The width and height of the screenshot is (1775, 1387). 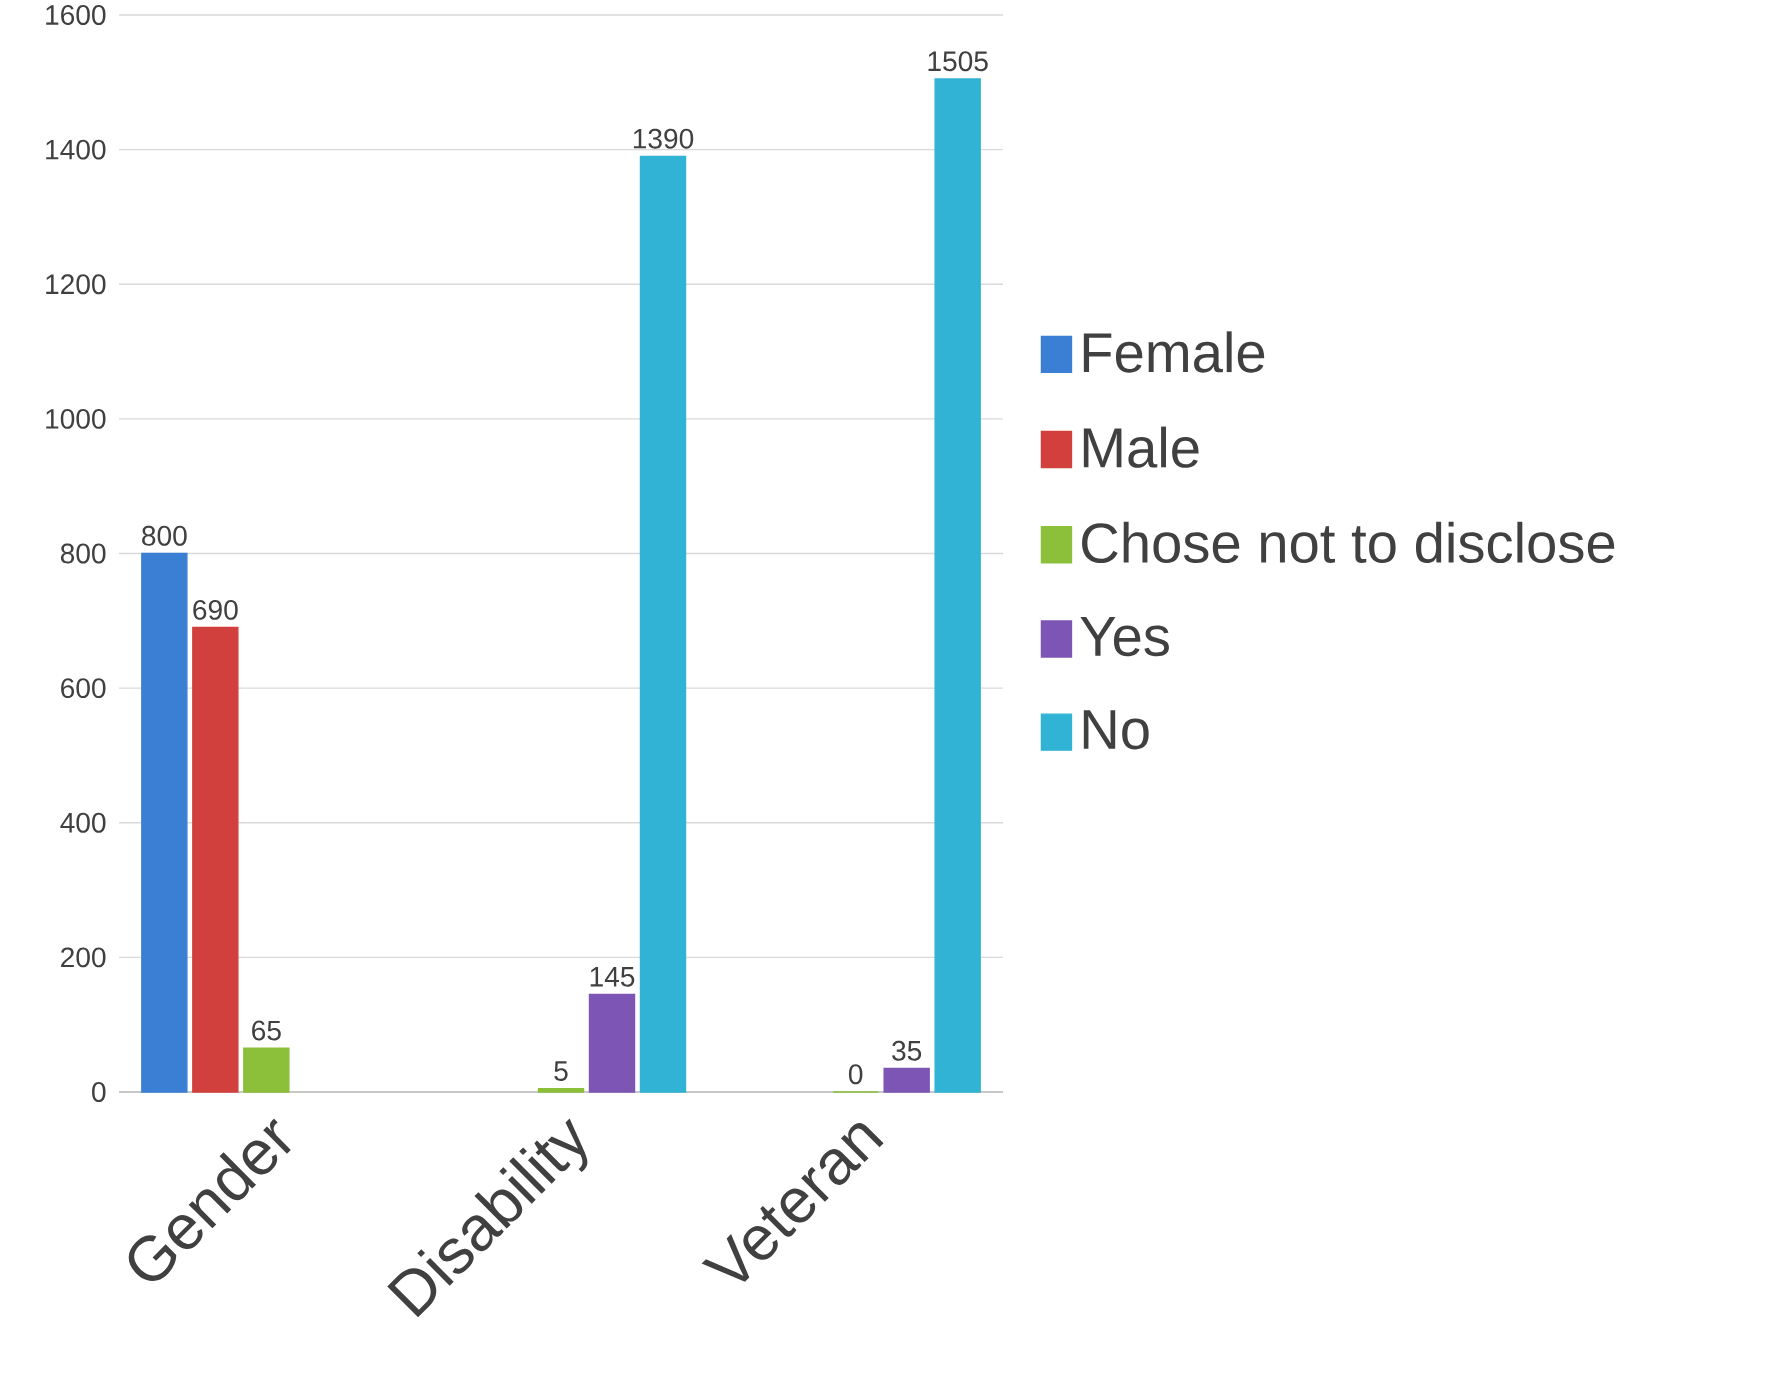 I want to click on legend-label: Male, so click(x=1141, y=447).